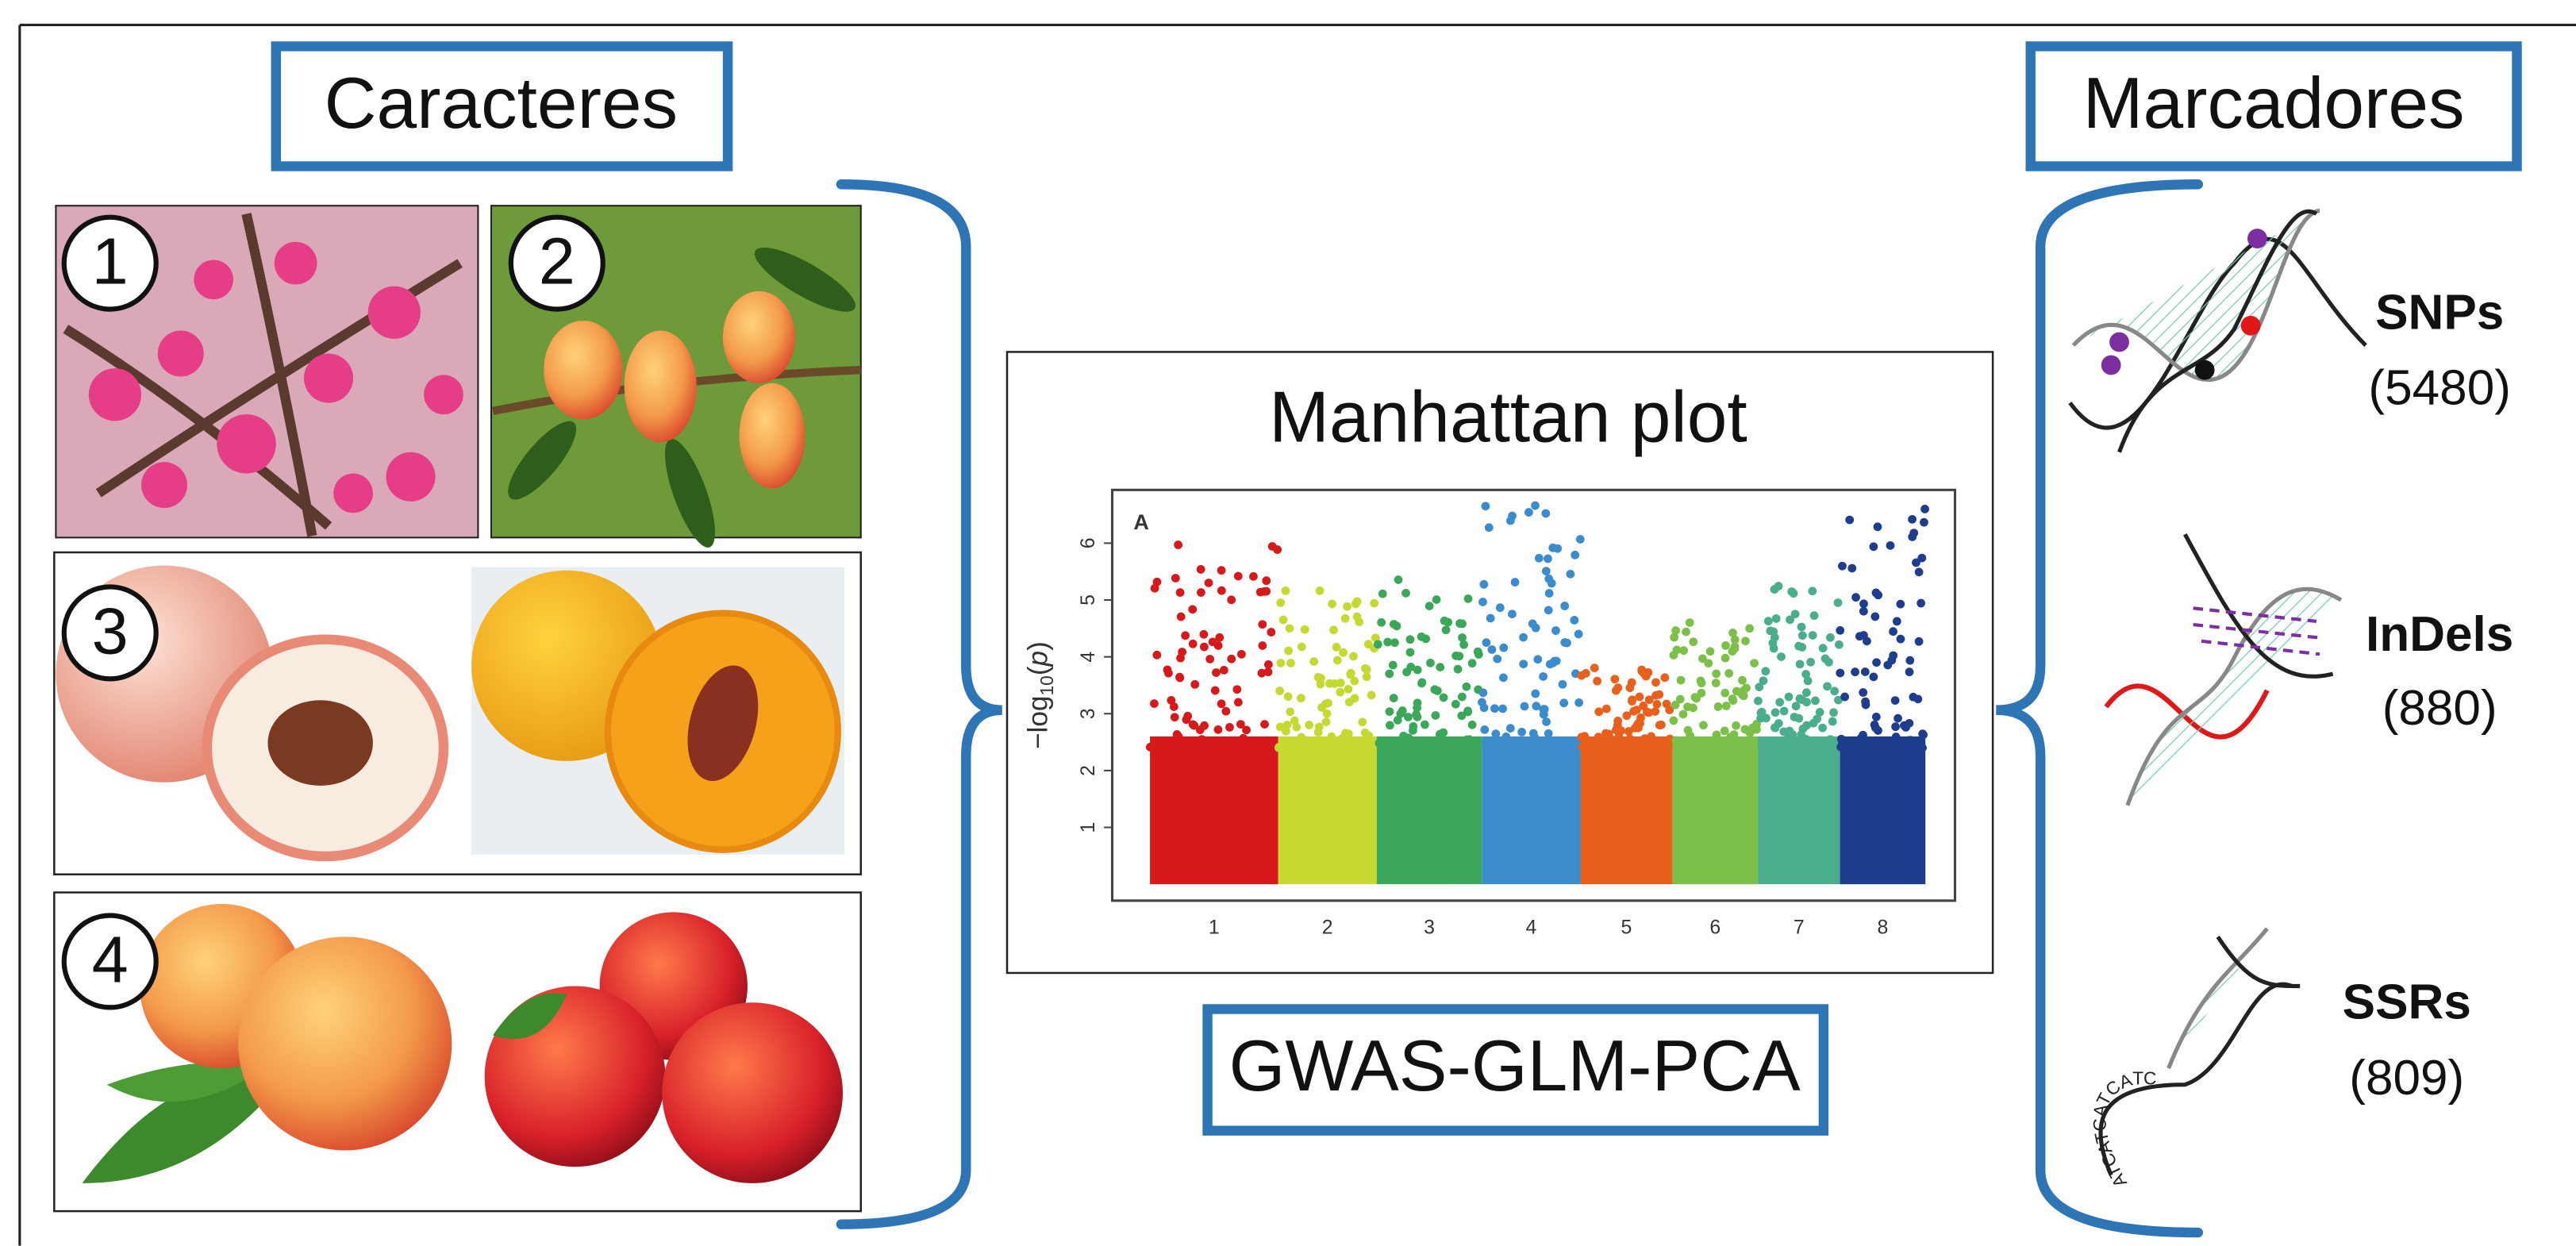 The height and width of the screenshot is (1246, 2576). I want to click on marker-name: SSRs, so click(2407, 1003).